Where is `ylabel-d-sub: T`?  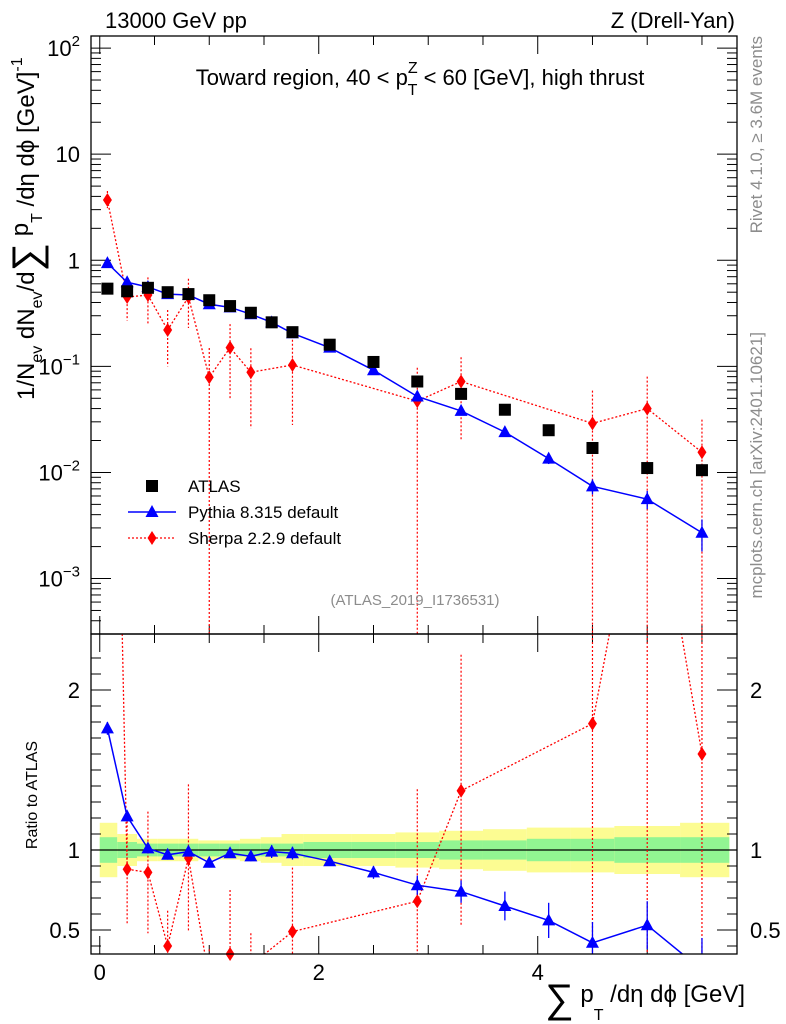 ylabel-d-sub: T is located at coordinates (37, 218).